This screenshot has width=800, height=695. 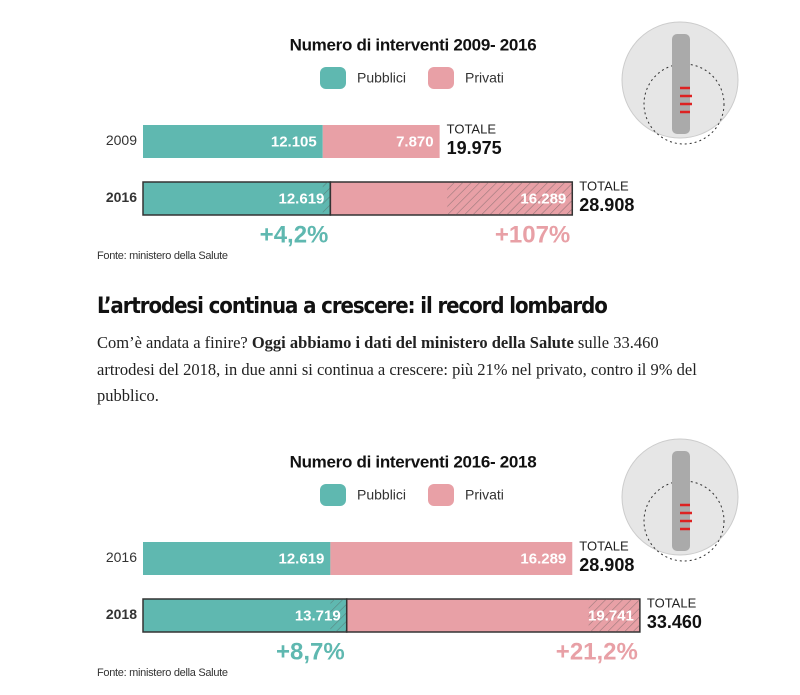 I want to click on change-label: +4,2%, so click(x=294, y=234).